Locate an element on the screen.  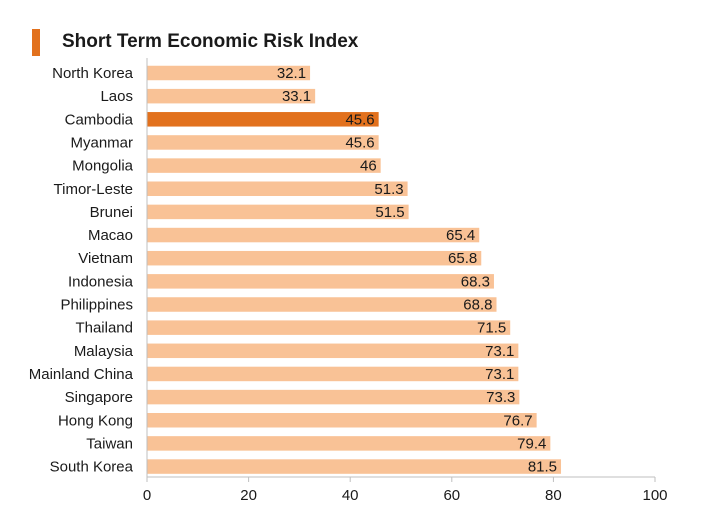
bar-brunei is located at coordinates (278, 212).